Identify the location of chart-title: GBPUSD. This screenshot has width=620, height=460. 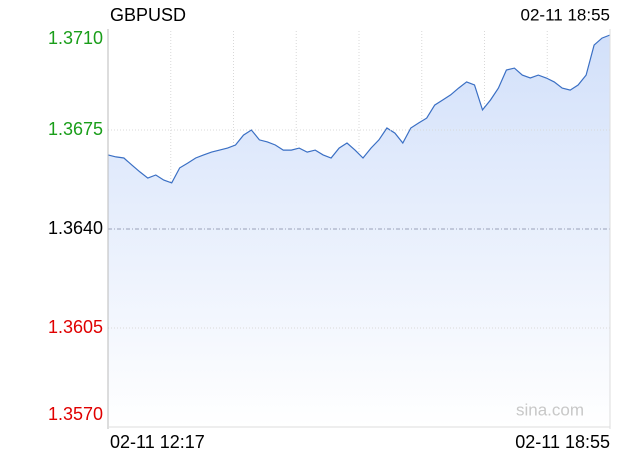
(148, 15).